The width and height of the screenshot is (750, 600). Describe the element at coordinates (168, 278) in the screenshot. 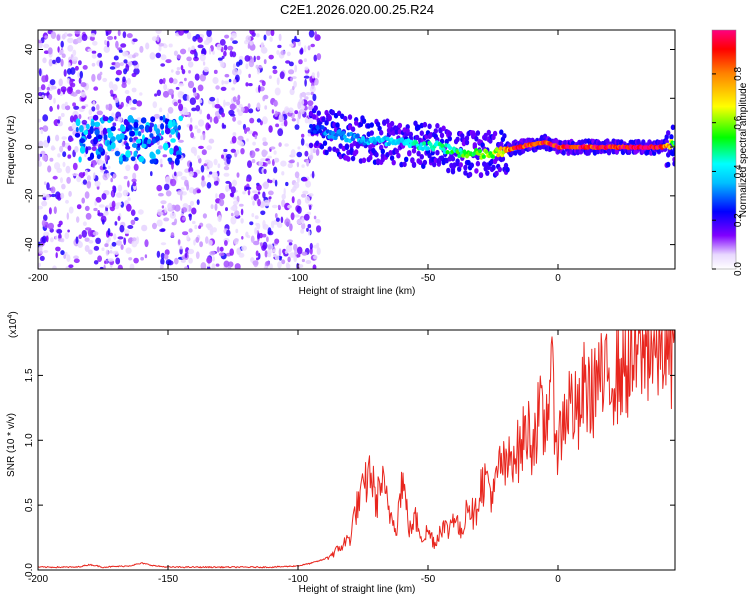

I see `spectrogram-x-tick-label: -150` at that location.